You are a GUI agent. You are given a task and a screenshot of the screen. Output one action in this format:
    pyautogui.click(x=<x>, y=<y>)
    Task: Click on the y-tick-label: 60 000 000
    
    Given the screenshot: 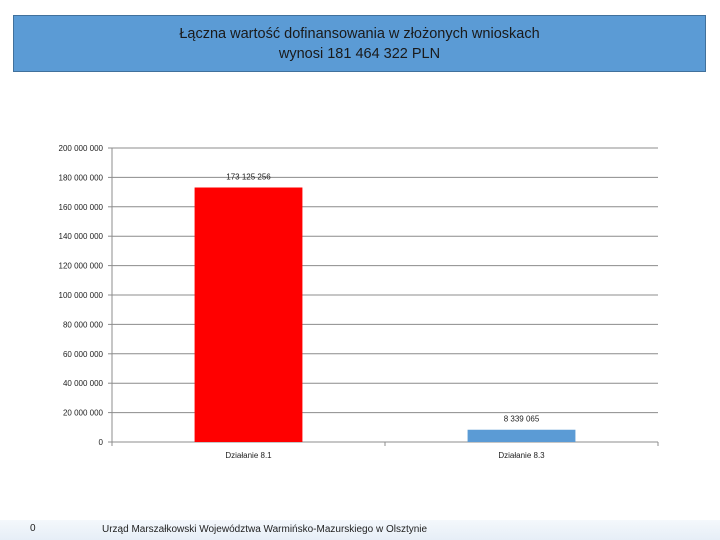 What is the action you would take?
    pyautogui.click(x=83, y=354)
    